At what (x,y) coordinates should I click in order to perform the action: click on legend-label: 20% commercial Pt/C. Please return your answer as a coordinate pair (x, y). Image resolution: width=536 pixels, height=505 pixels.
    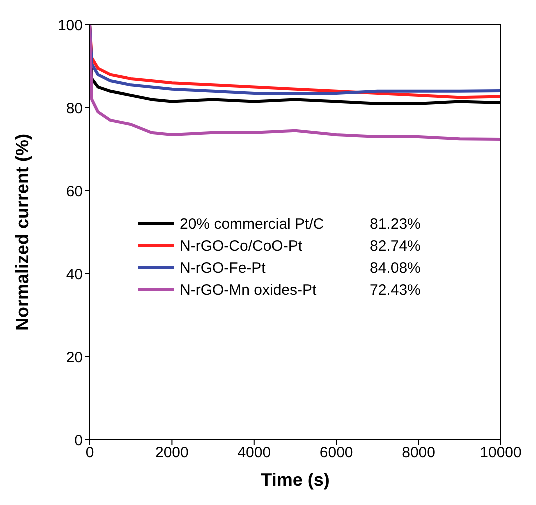
    Looking at the image, I should click on (253, 224).